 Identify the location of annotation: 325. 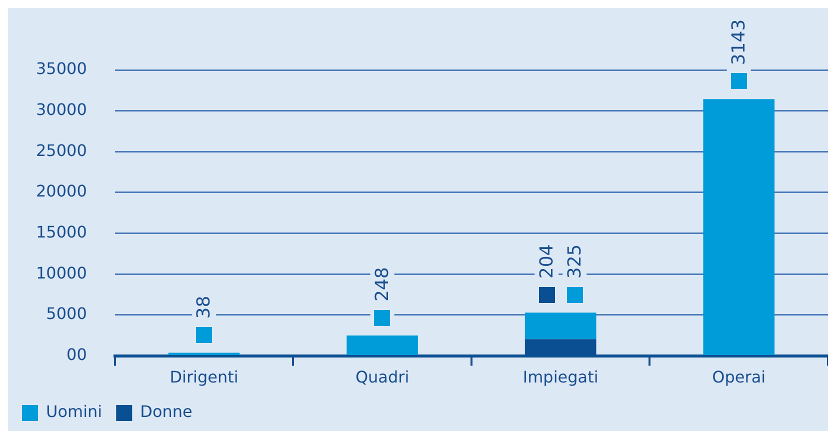
(575, 261).